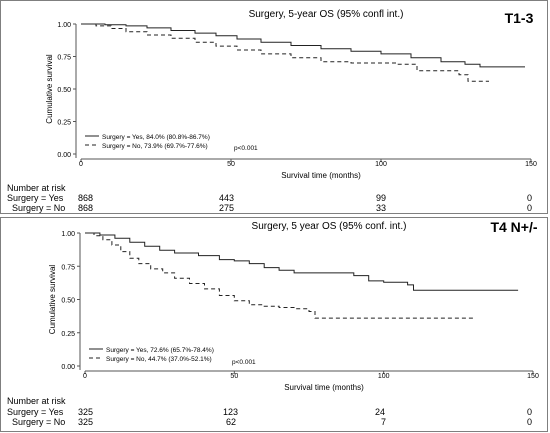 The image size is (550, 433). Describe the element at coordinates (519, 18) in the screenshot. I see `panel-tag: T1-3` at that location.